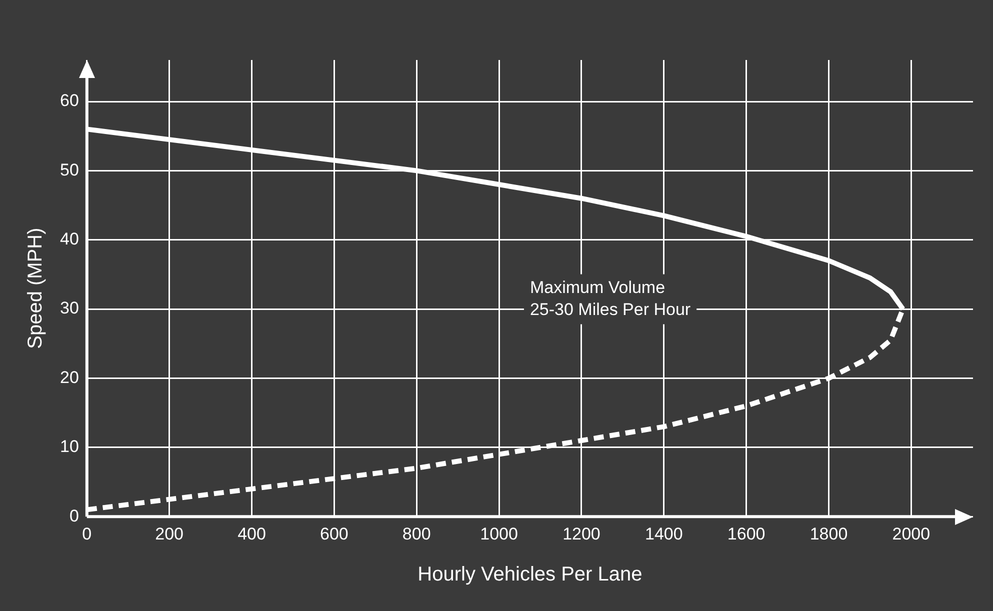  I want to click on x-tick-label: 400, so click(252, 534).